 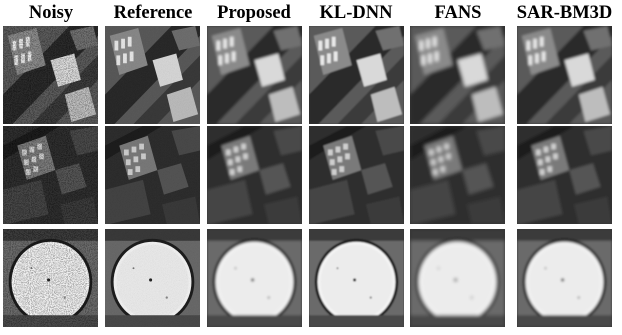 I want to click on image-tile-row2-proposed, so click(x=254, y=175).